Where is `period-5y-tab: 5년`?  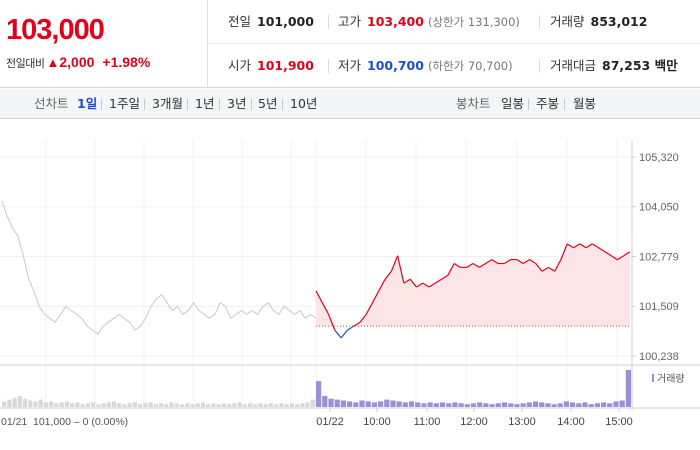
period-5y-tab: 5년 is located at coordinates (268, 103).